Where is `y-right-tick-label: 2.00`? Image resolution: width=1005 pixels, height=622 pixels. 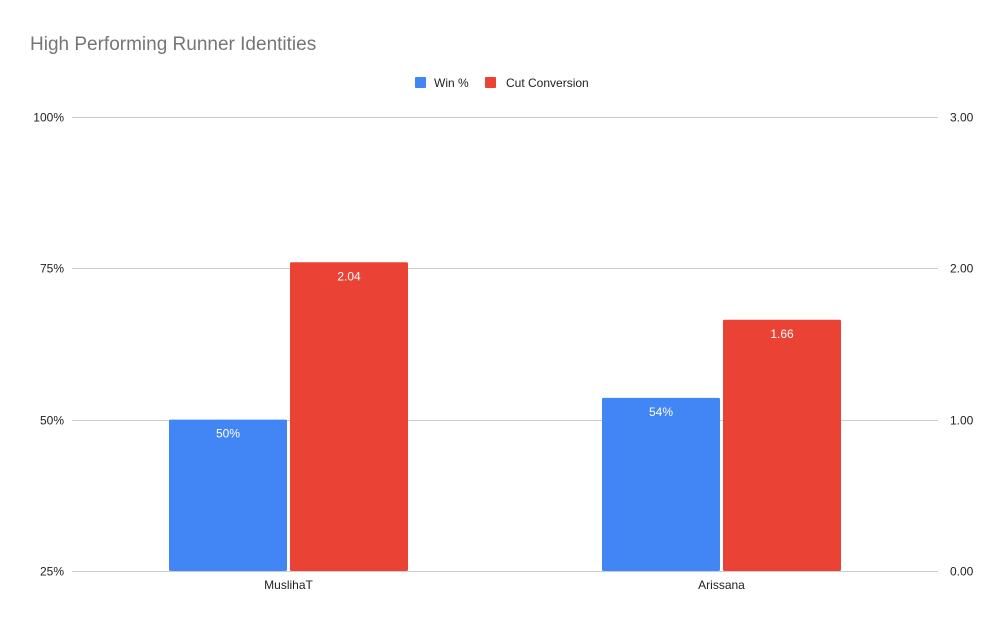
y-right-tick-label: 2.00 is located at coordinates (962, 269).